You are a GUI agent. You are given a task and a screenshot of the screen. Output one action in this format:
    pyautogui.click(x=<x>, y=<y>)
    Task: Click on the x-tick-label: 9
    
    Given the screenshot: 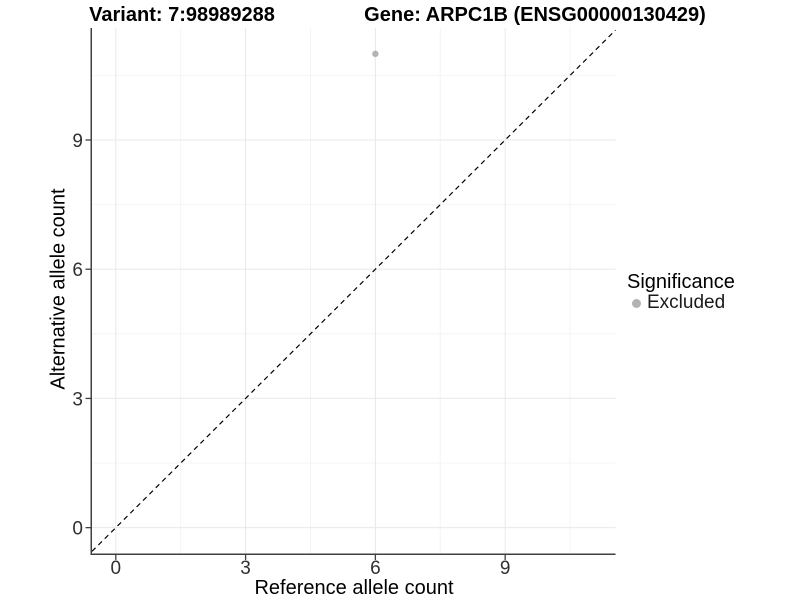 What is the action you would take?
    pyautogui.click(x=505, y=568)
    